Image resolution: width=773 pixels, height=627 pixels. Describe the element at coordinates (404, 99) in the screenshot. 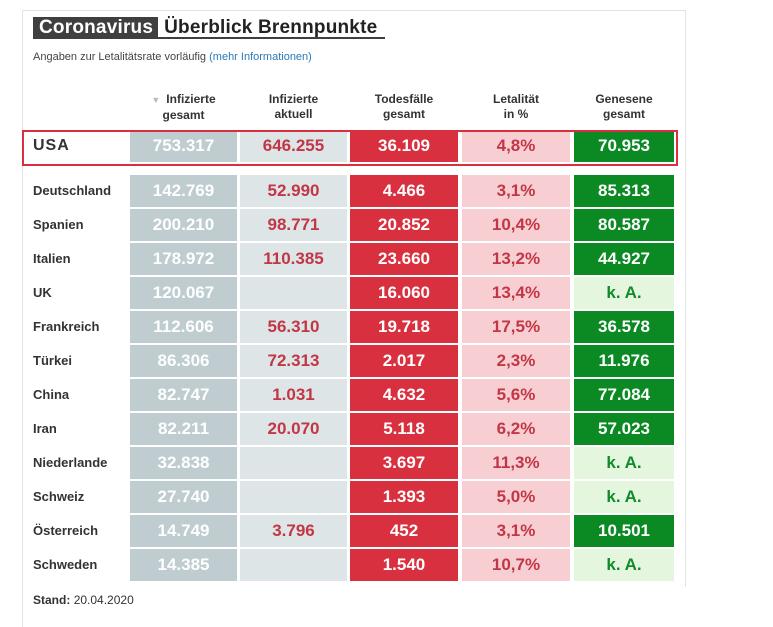

I see `header-label: Todesfälle` at that location.